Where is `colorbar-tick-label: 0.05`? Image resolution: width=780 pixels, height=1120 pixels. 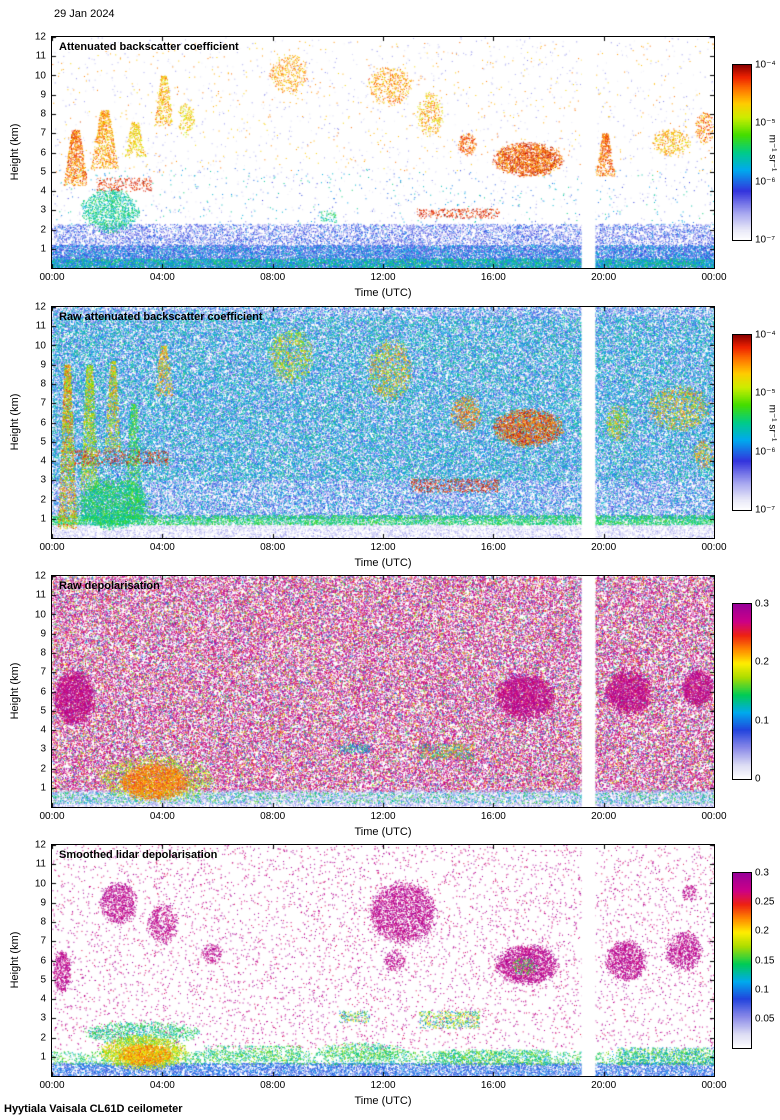 colorbar-tick-label: 0.05 is located at coordinates (765, 1019).